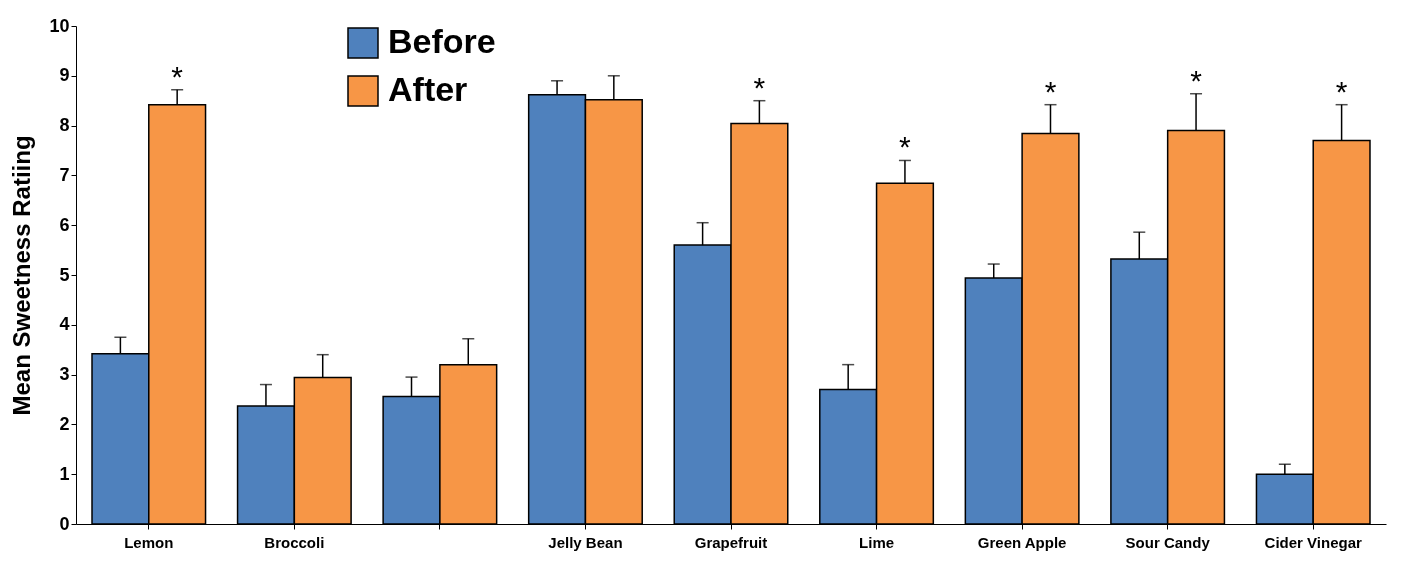 Image resolution: width=1416 pixels, height=569 pixels. Describe the element at coordinates (22, 275) in the screenshot. I see `y-axis-title: Mean Sweetness Ratiing` at that location.